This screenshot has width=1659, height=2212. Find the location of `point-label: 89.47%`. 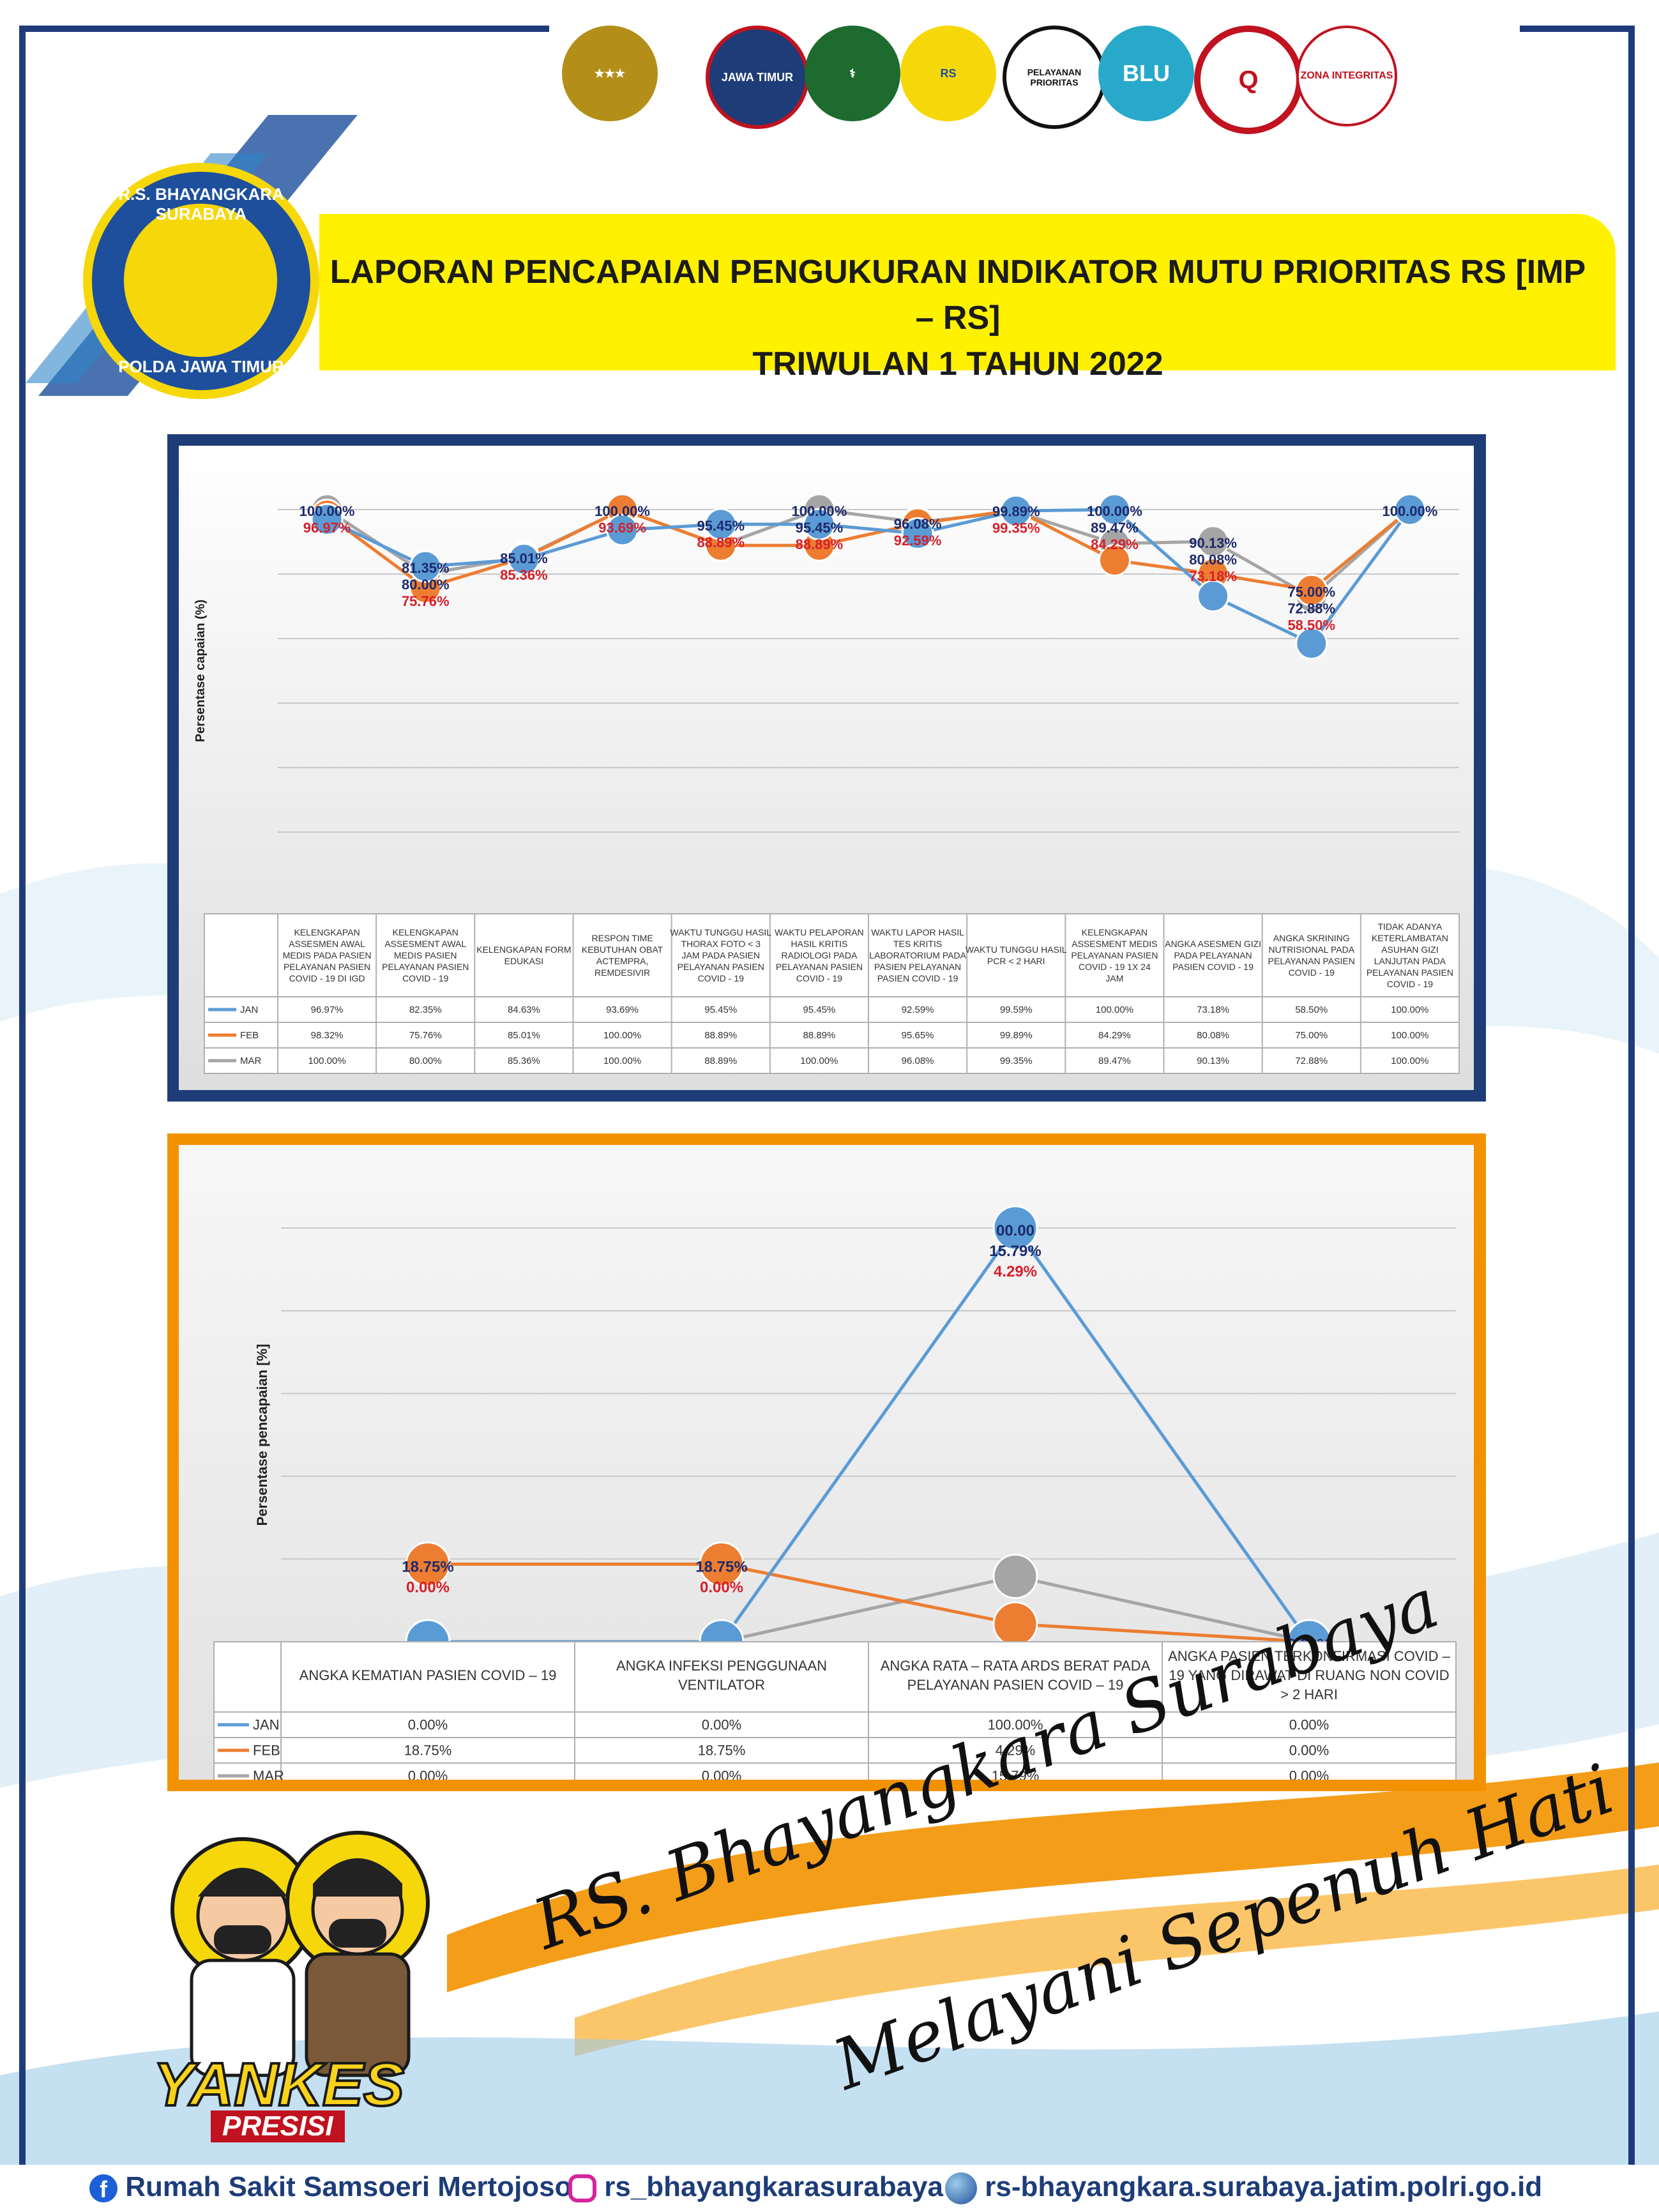

point-label: 89.47% is located at coordinates (1115, 528).